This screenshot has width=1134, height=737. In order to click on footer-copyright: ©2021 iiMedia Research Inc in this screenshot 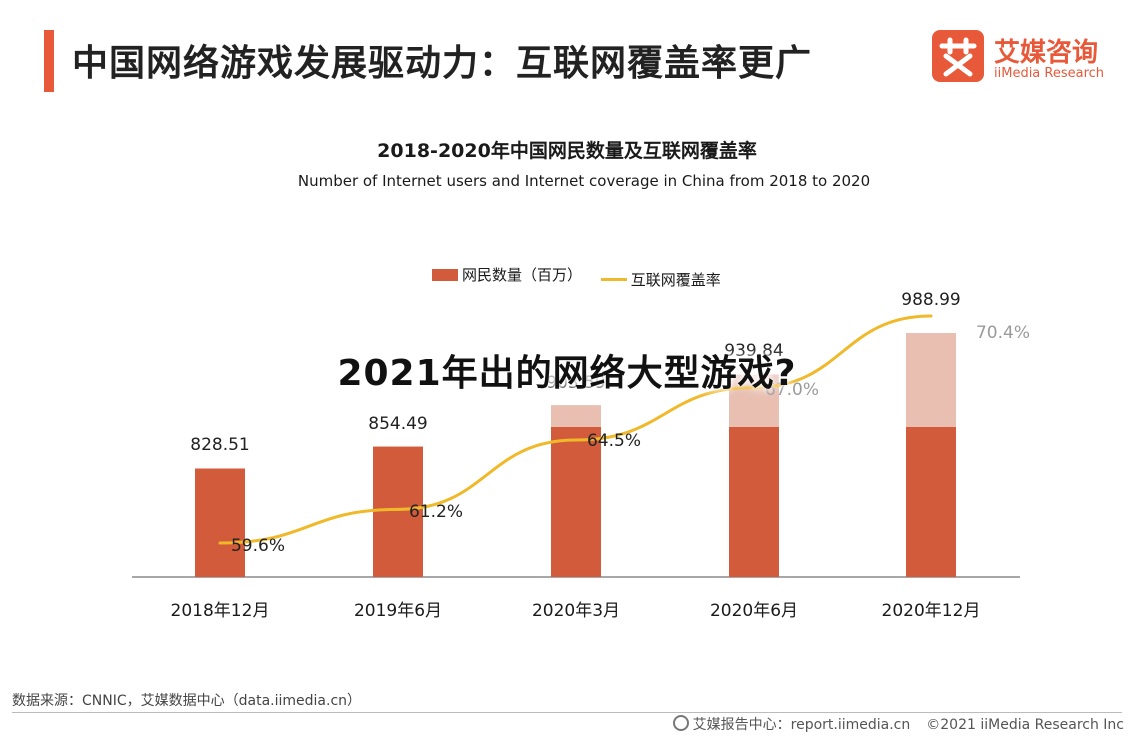, I will do `click(1025, 725)`.